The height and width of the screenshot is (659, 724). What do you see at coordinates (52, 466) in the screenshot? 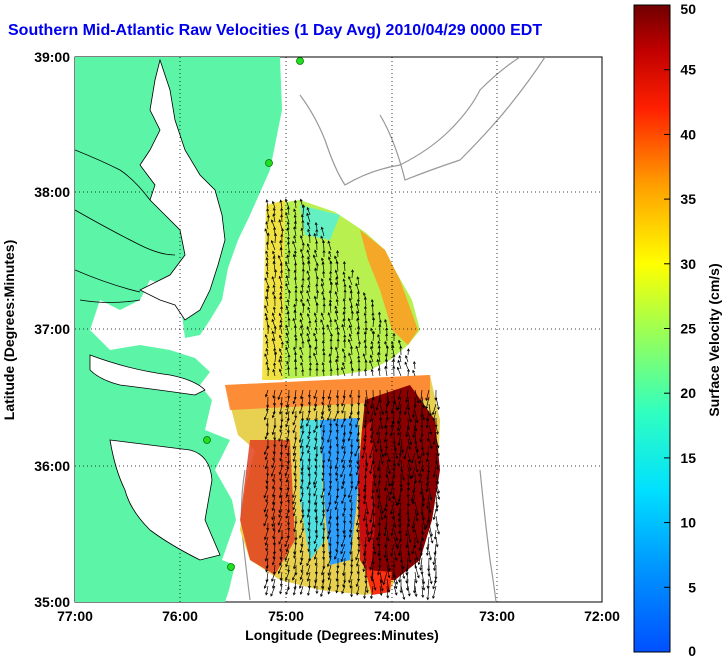
I see `y-tick-label: 36:00` at bounding box center [52, 466].